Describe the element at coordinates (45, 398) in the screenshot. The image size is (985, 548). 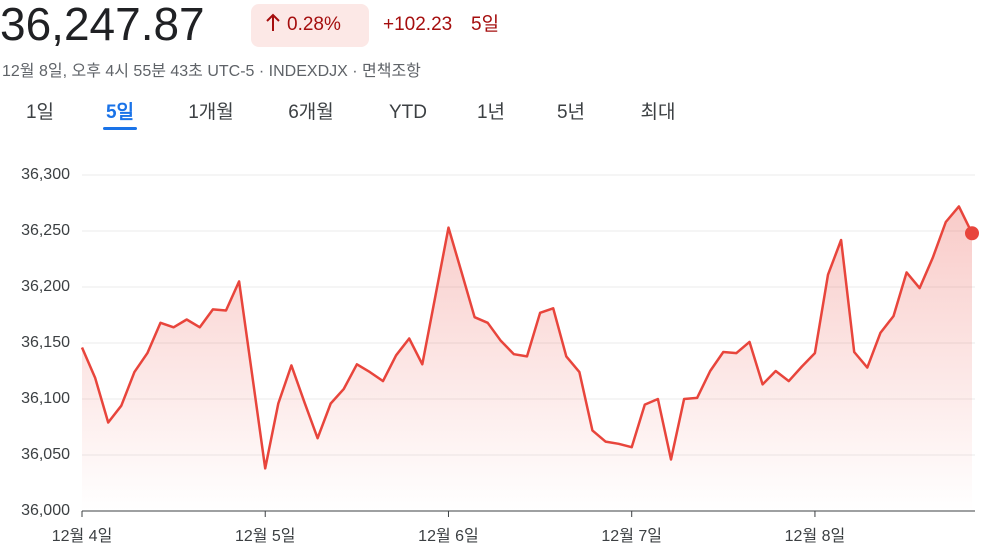
I see `y-tick-label: 36,100` at that location.